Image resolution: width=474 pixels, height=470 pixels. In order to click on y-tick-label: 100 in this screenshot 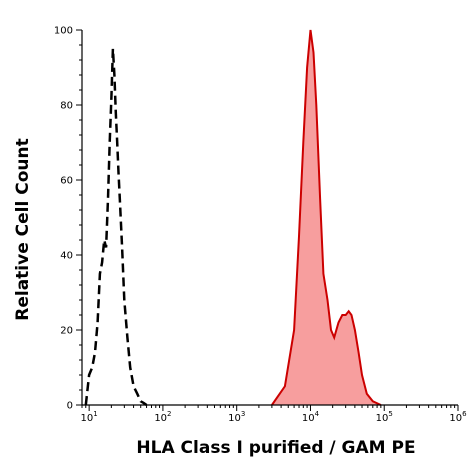, I will do `click(63, 31)`.